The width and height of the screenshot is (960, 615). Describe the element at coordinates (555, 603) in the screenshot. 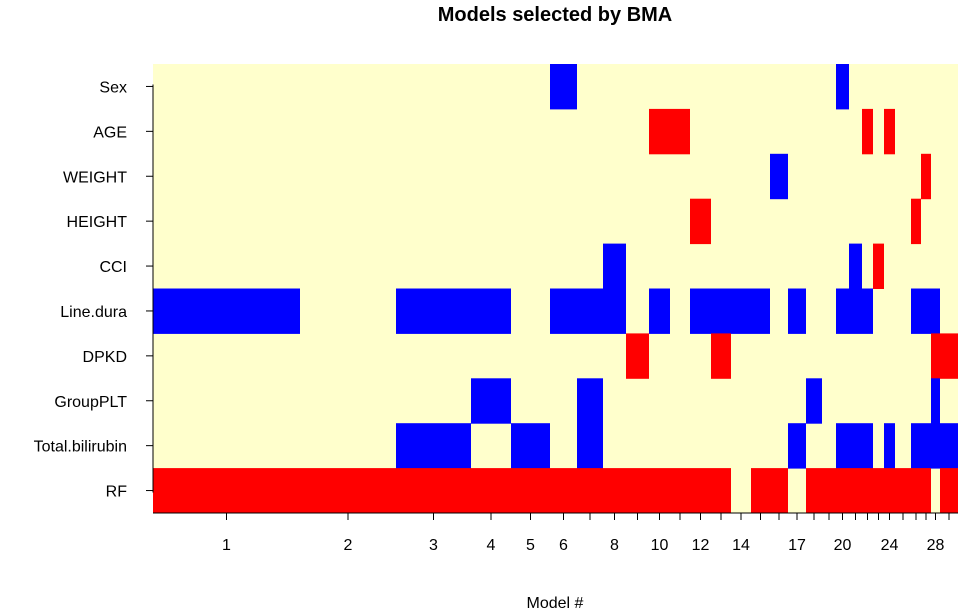

I see `x-axis-title: Model #` at that location.